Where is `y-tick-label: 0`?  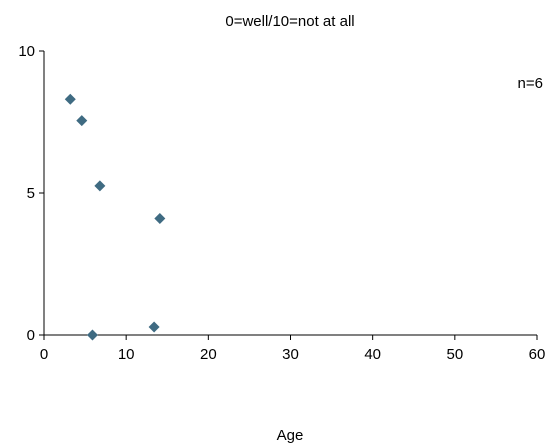
y-tick-label: 0 is located at coordinates (31, 335).